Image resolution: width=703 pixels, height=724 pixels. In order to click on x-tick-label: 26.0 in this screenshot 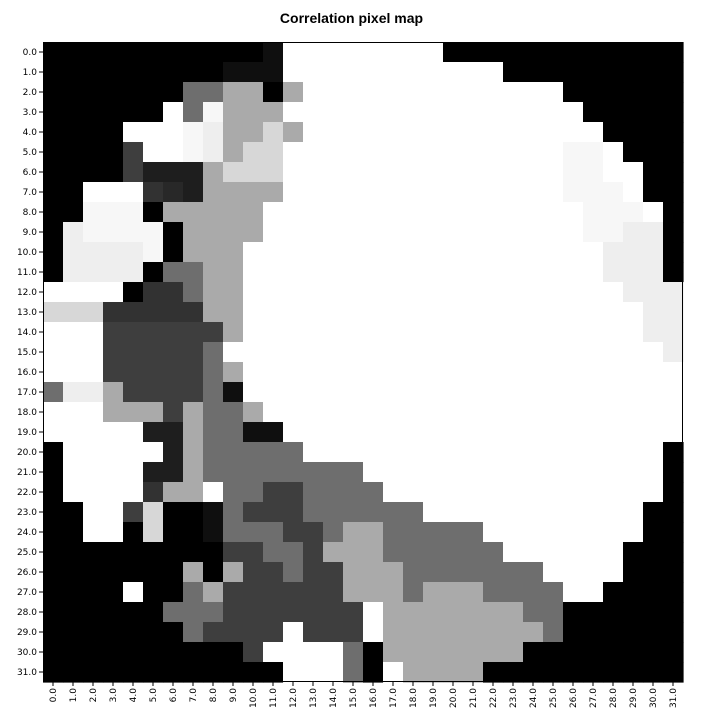, I will do `click(574, 698)`.